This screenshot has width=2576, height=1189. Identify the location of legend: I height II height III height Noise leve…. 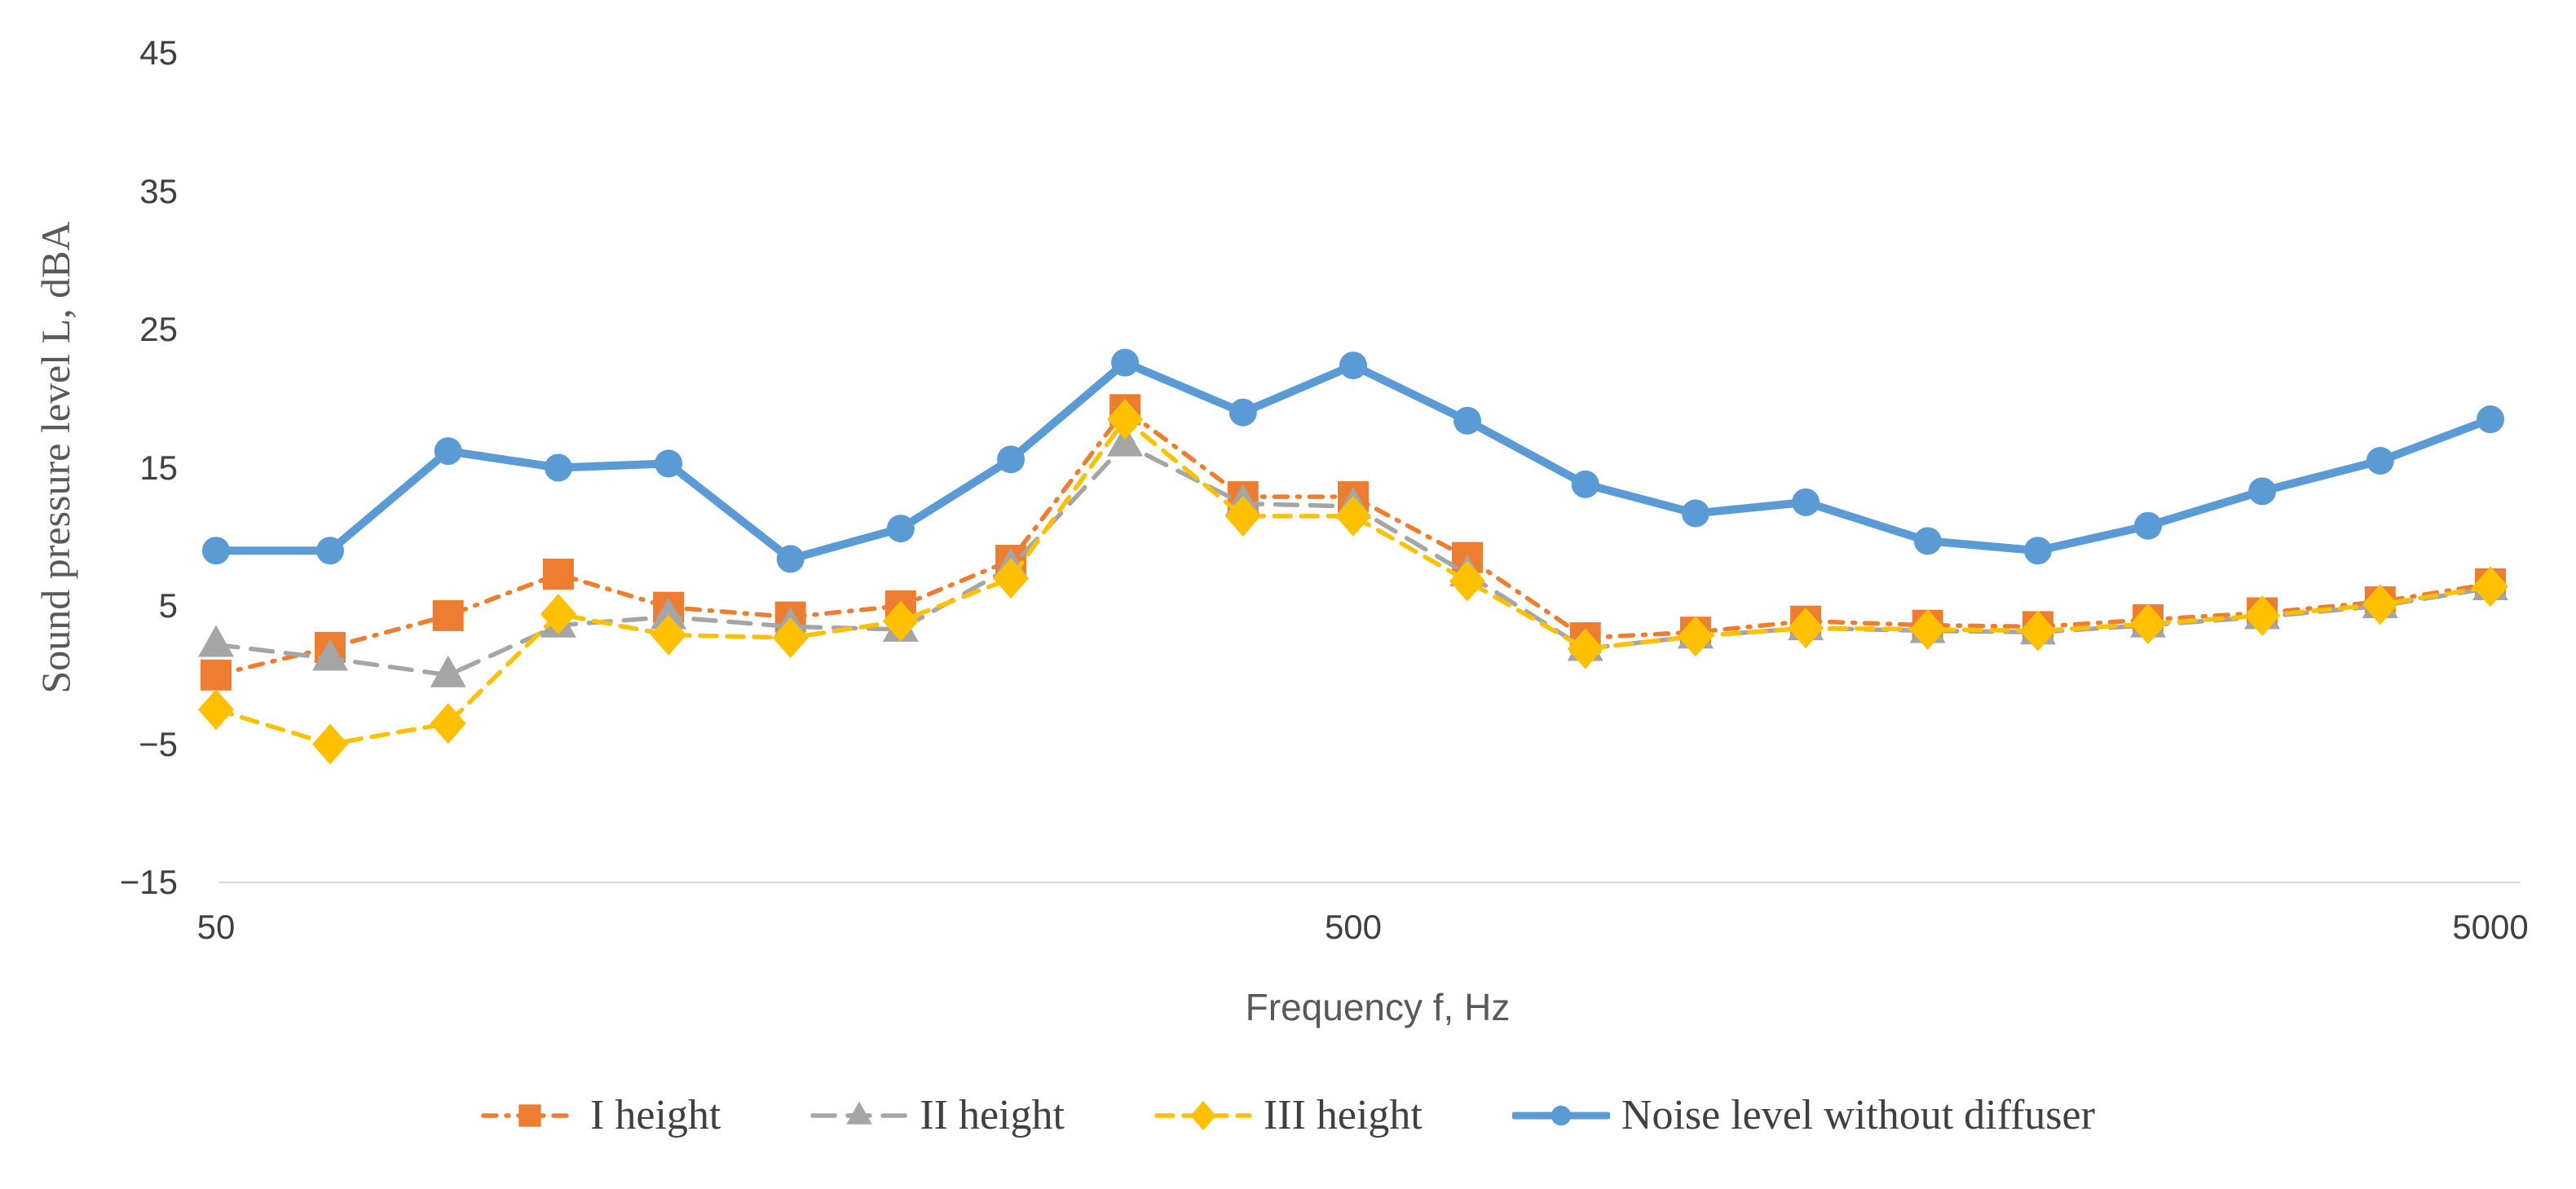
(1288, 1115).